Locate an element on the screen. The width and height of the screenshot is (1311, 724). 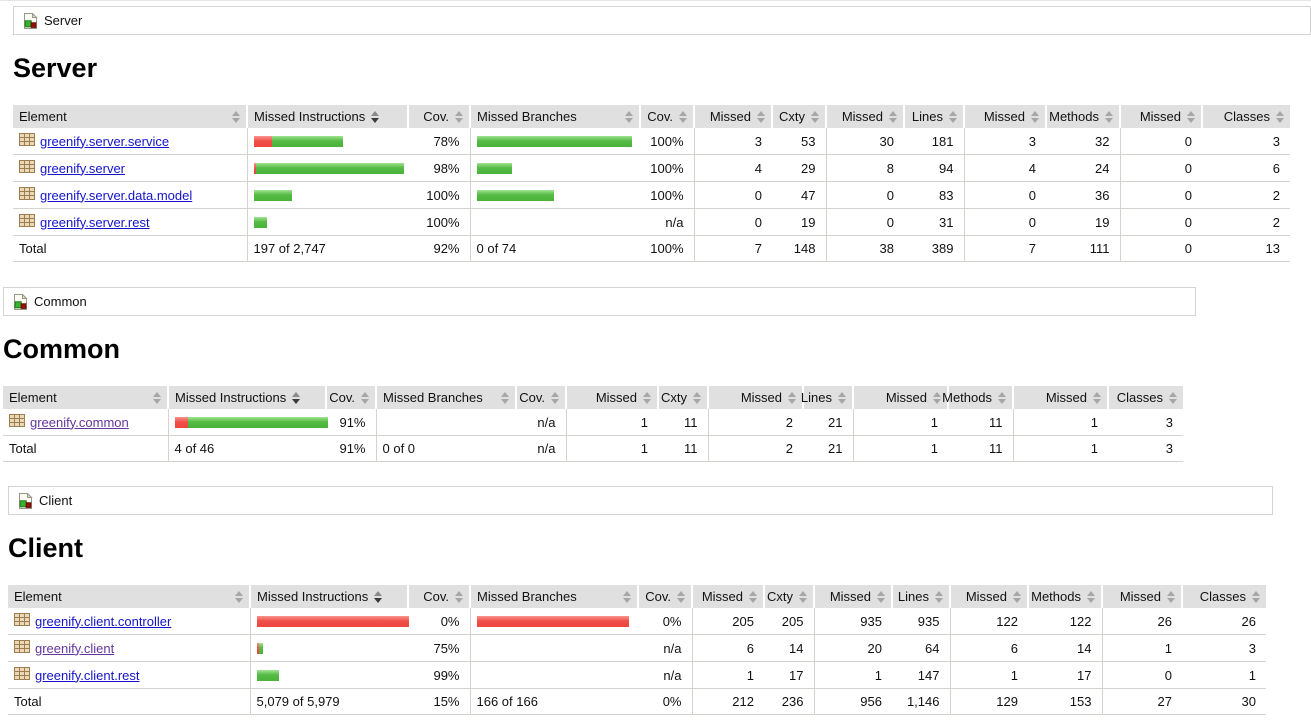
sort-up-arrow is located at coordinates (681, 593).